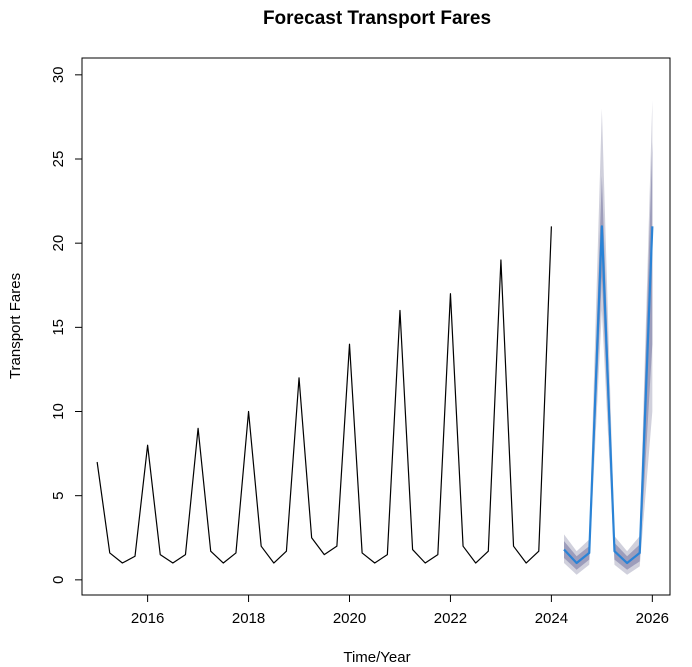 The image size is (692, 667). What do you see at coordinates (58, 580) in the screenshot?
I see `y-tick-label: 0` at bounding box center [58, 580].